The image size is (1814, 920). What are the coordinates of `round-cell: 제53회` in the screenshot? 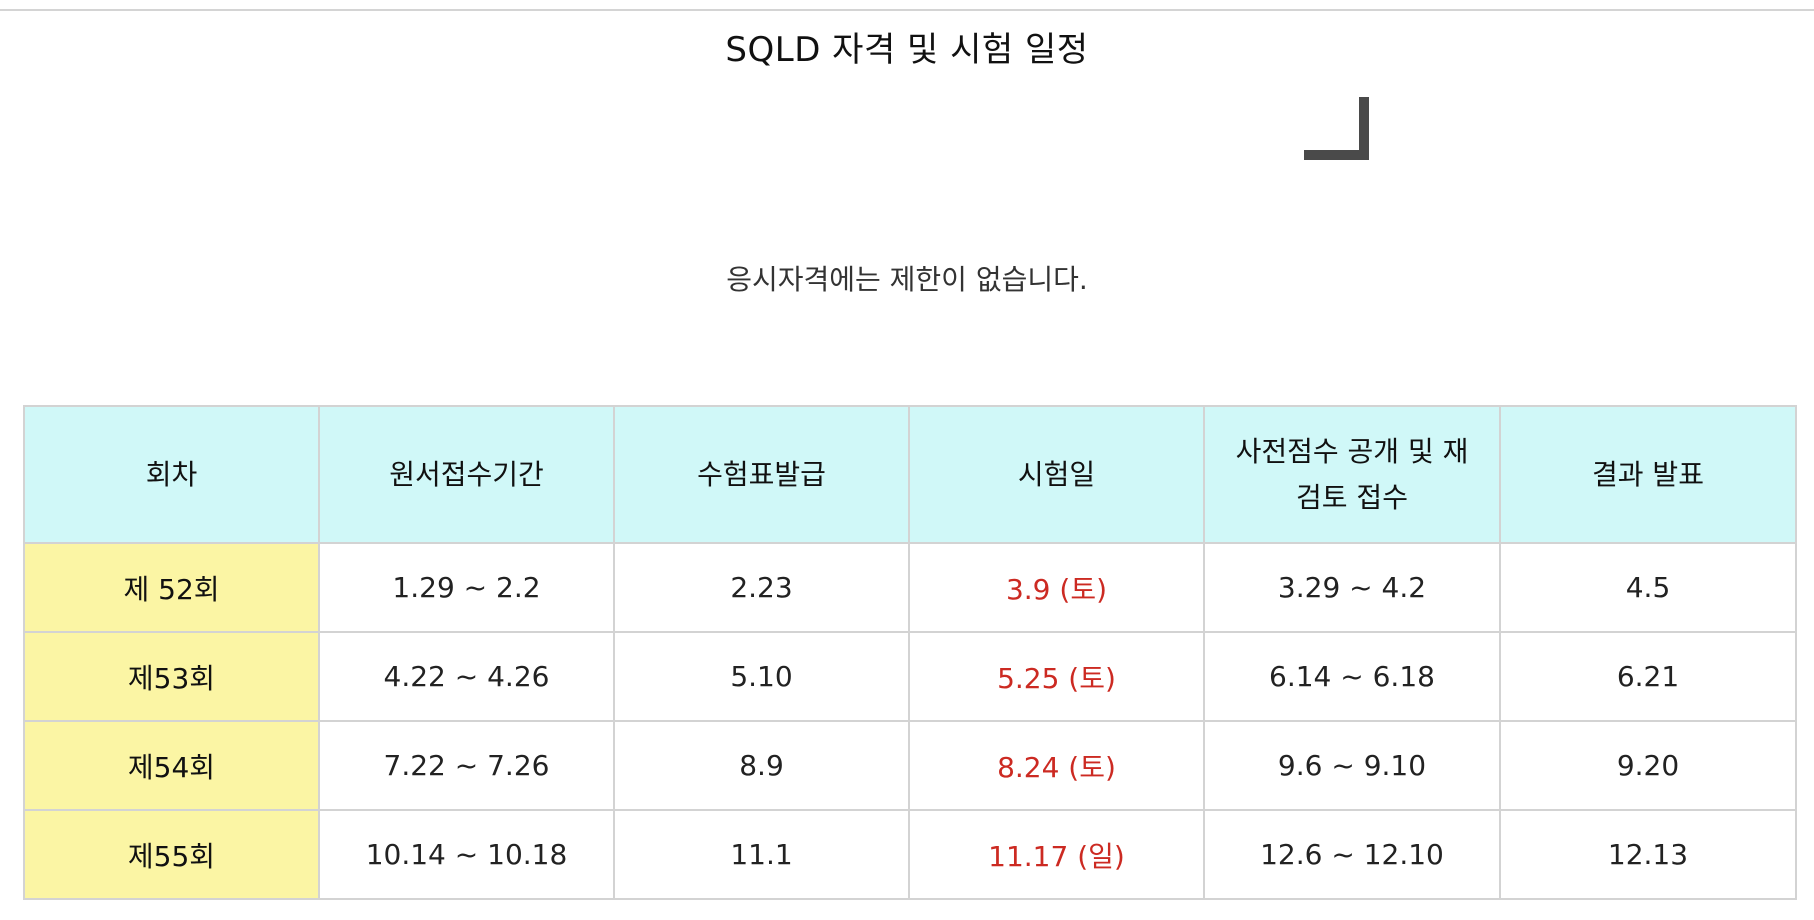 It's located at (171, 676).